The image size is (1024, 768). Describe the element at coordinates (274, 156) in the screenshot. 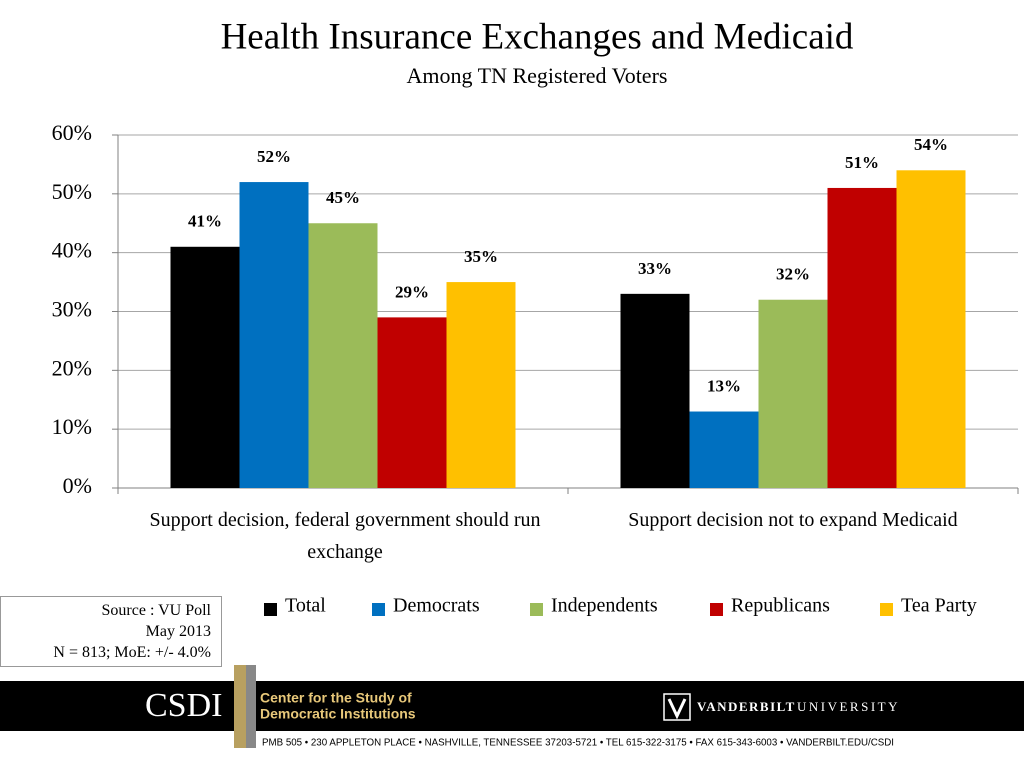

I see `data-label: 52%` at that location.